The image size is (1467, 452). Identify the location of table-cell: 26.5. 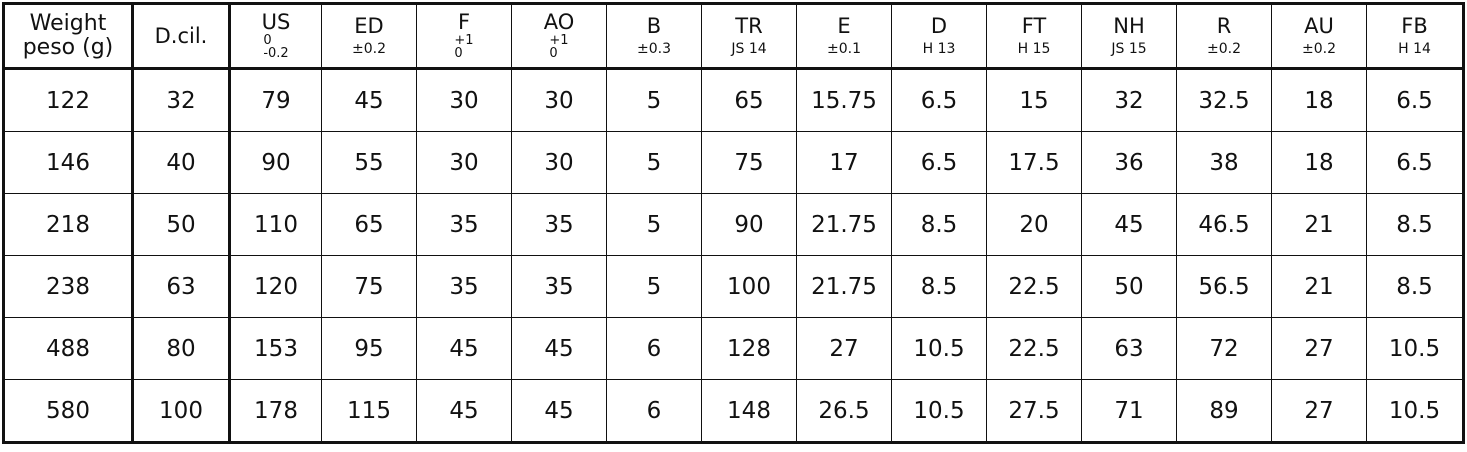
(844, 411).